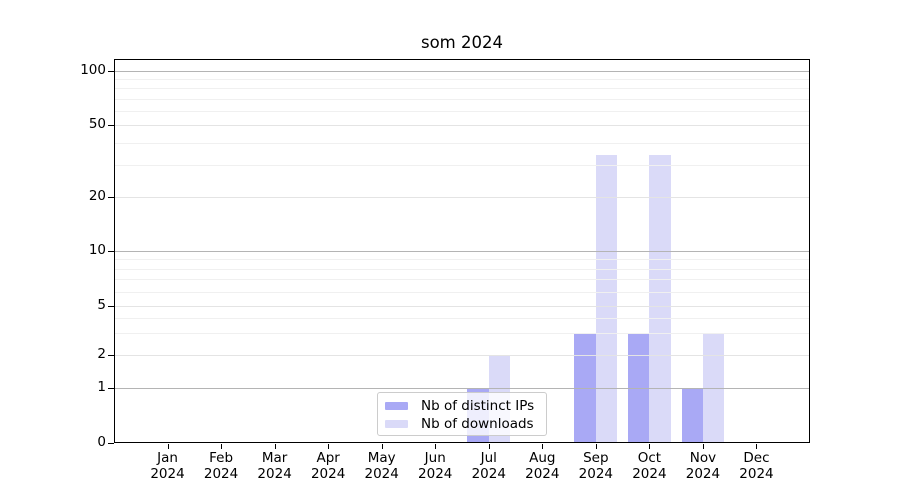 This screenshot has height=500, width=900. I want to click on x-label-month: Mar, so click(274, 458).